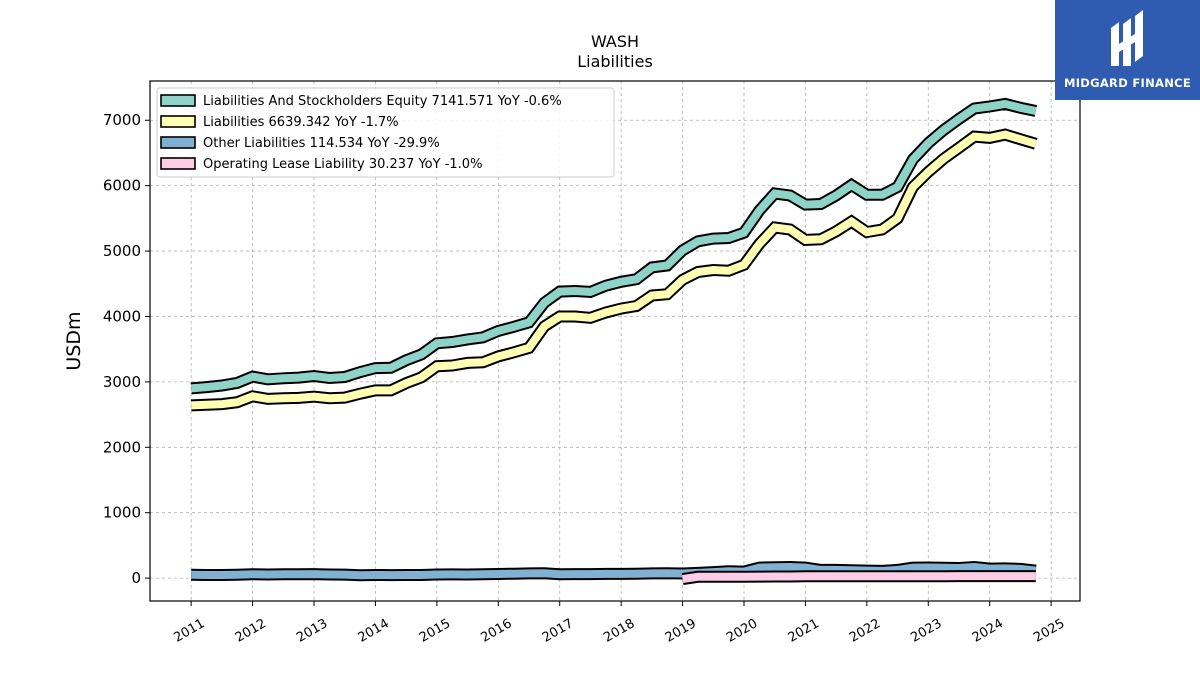 The width and height of the screenshot is (1200, 675). What do you see at coordinates (122, 316) in the screenshot?
I see `y-tick-label: 4000` at bounding box center [122, 316].